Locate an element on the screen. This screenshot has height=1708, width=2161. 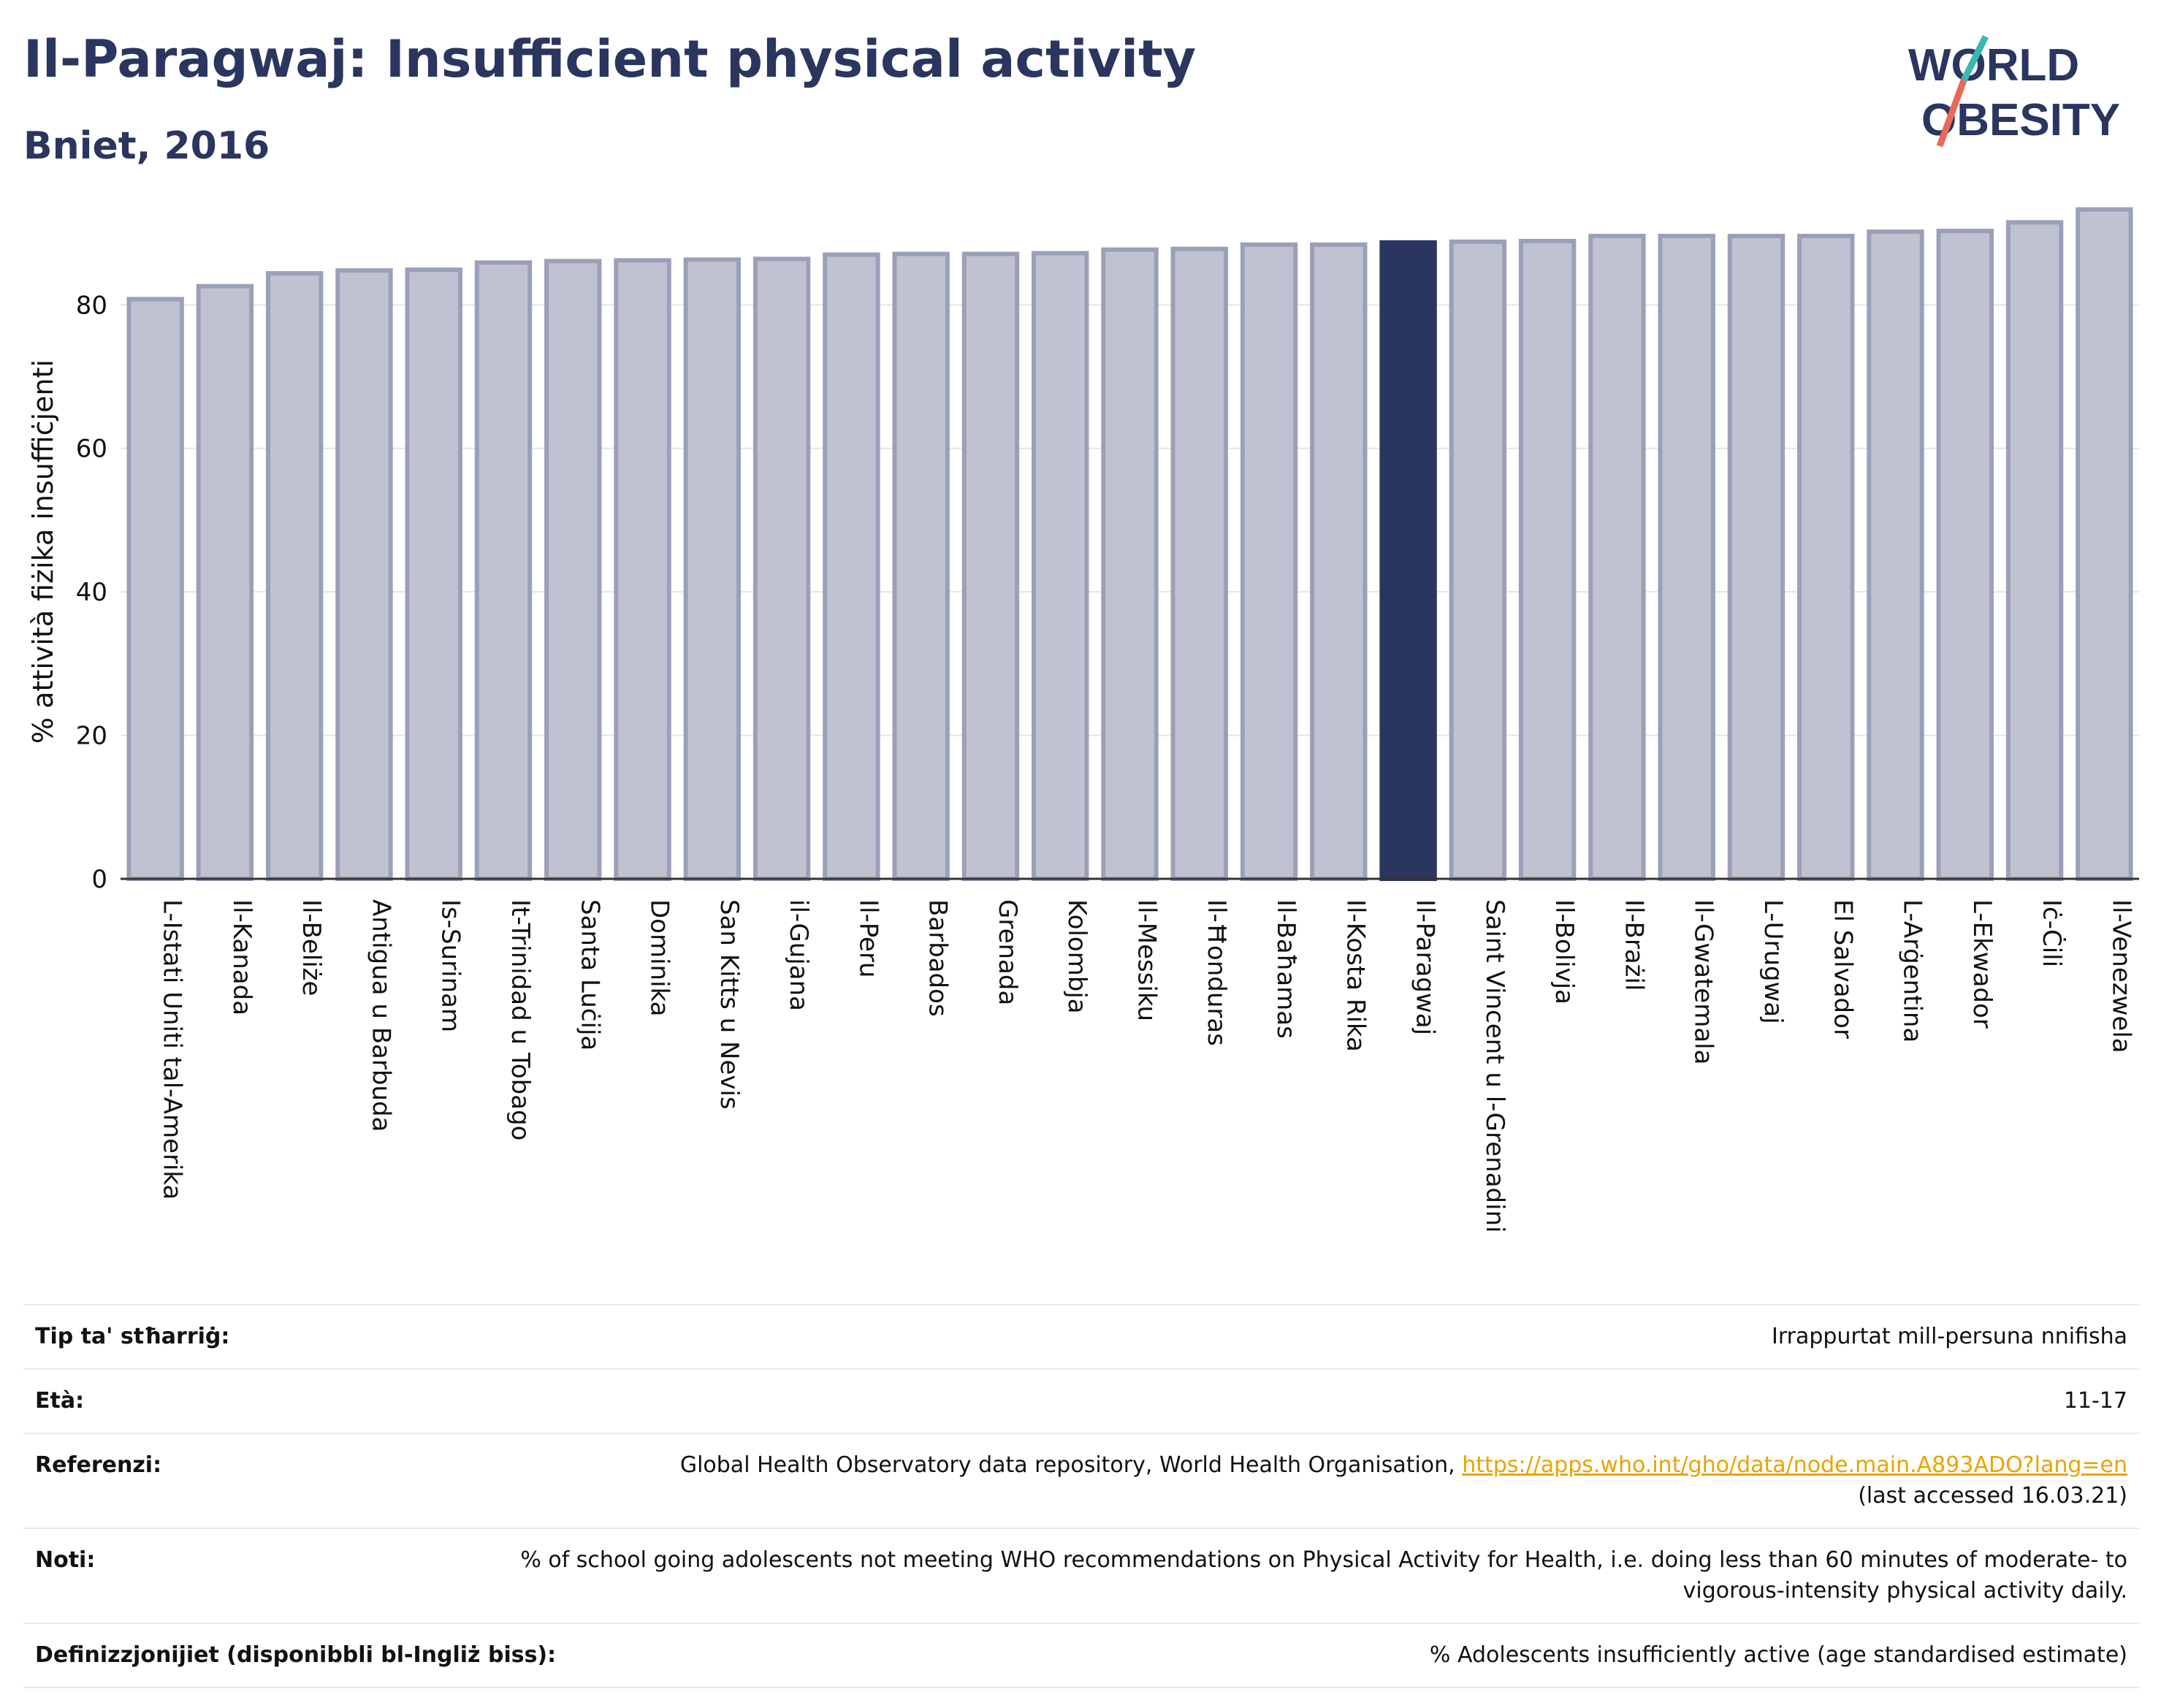
y-axis-label: % attività fiżika insuffiċjenti is located at coordinates (43, 551).